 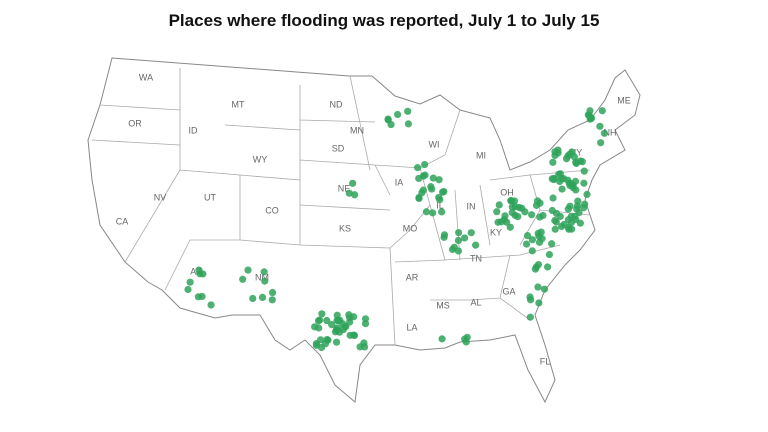 I want to click on state-label: CA, so click(x=122, y=221).